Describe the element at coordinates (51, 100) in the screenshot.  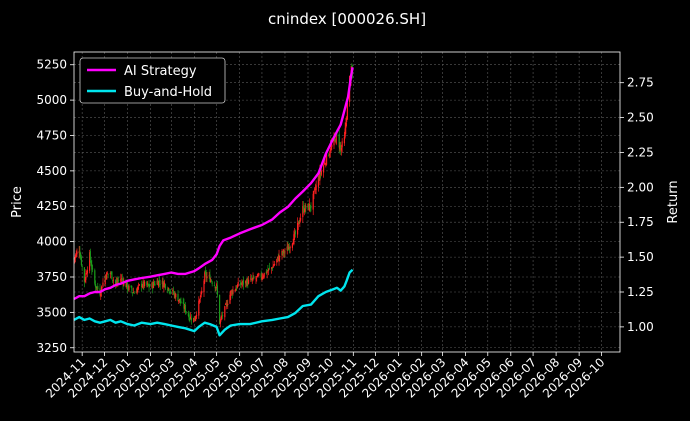
I see `price-tick-label: 5000` at that location.